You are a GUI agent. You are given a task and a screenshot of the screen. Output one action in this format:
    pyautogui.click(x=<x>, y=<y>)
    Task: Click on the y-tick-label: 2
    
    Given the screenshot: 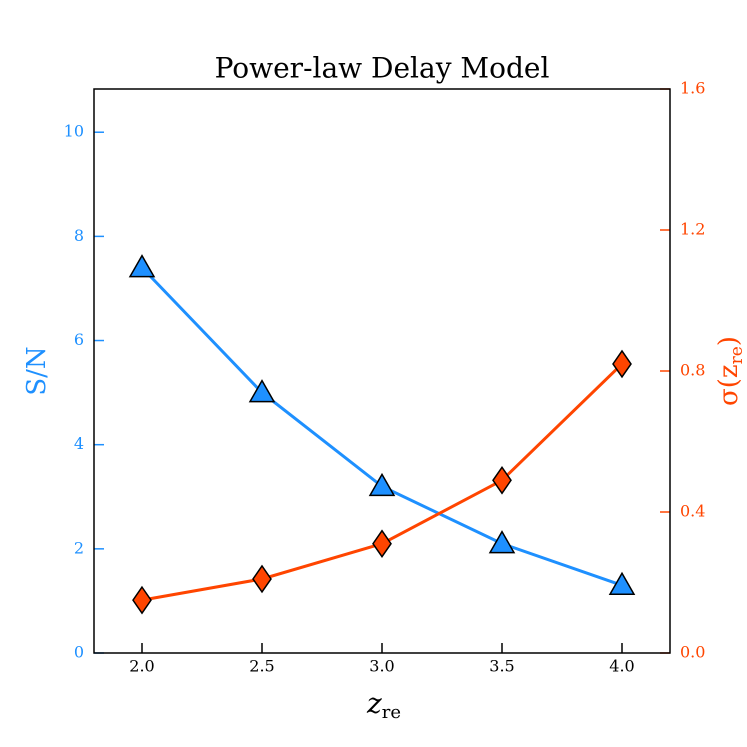 What is the action you would take?
    pyautogui.click(x=79, y=547)
    